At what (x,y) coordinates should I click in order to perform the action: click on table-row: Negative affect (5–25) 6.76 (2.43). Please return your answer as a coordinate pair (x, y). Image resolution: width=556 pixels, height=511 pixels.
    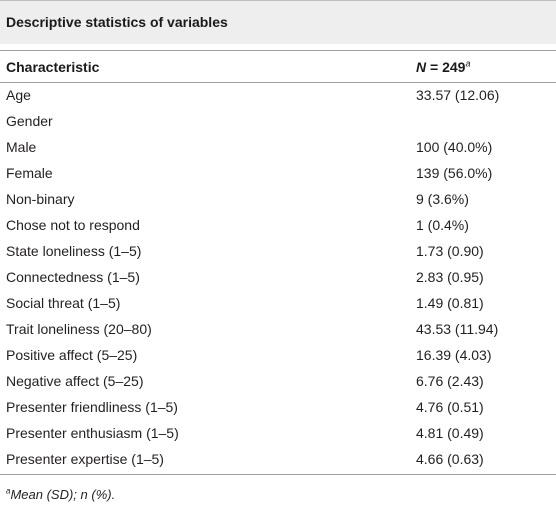
    Looking at the image, I should click on (278, 381).